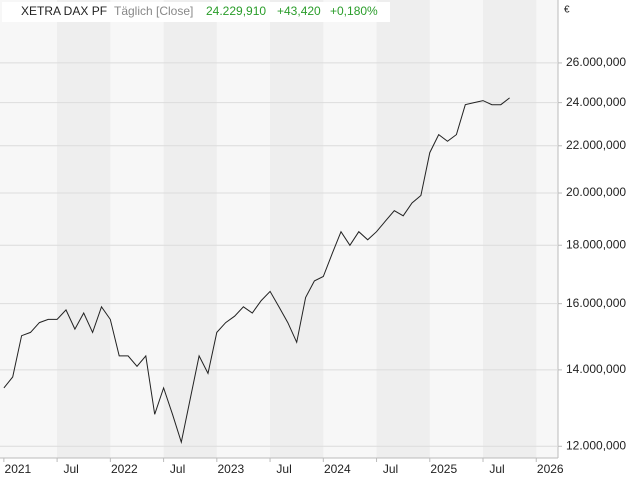 The height and width of the screenshot is (485, 640). Describe the element at coordinates (596, 303) in the screenshot. I see `y-tick-label: 16.000,000` at that location.